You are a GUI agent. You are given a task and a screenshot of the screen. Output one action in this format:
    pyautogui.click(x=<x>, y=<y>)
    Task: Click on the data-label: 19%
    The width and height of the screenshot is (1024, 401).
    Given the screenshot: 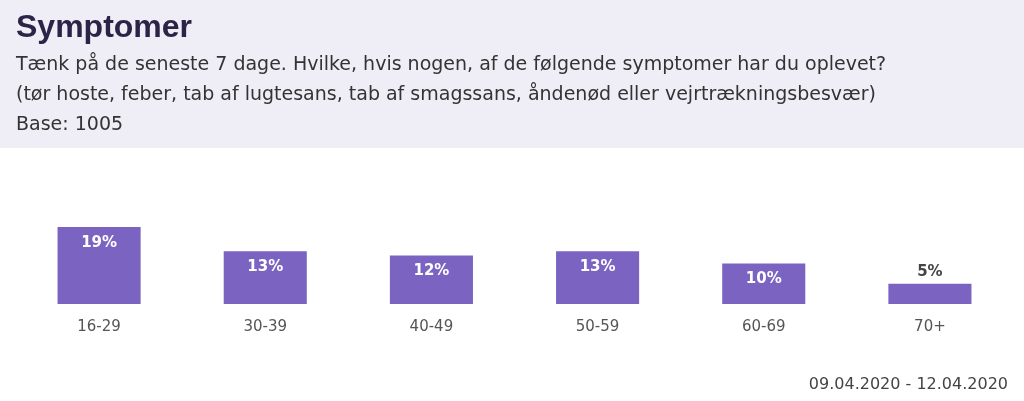 What is the action you would take?
    pyautogui.click(x=99, y=241)
    